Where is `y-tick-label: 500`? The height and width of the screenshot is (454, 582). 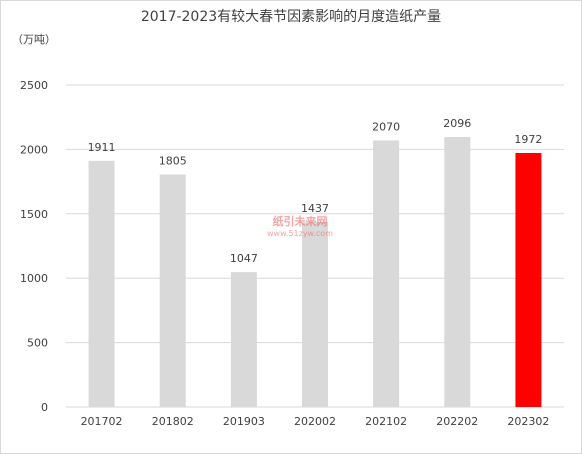 y-tick-label: 500 is located at coordinates (37, 343).